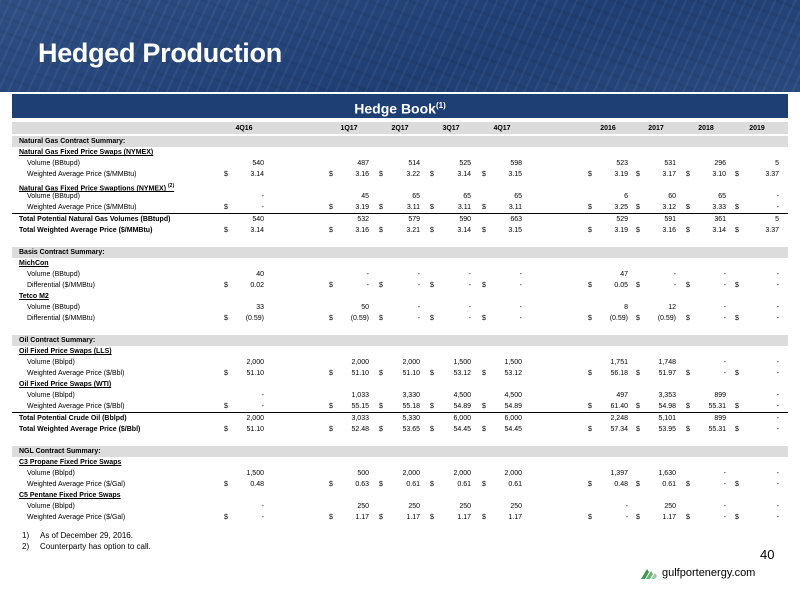 This screenshot has height=600, width=800. What do you see at coordinates (51, 474) in the screenshot?
I see `row-label: Volume (Bblpd)` at bounding box center [51, 474].